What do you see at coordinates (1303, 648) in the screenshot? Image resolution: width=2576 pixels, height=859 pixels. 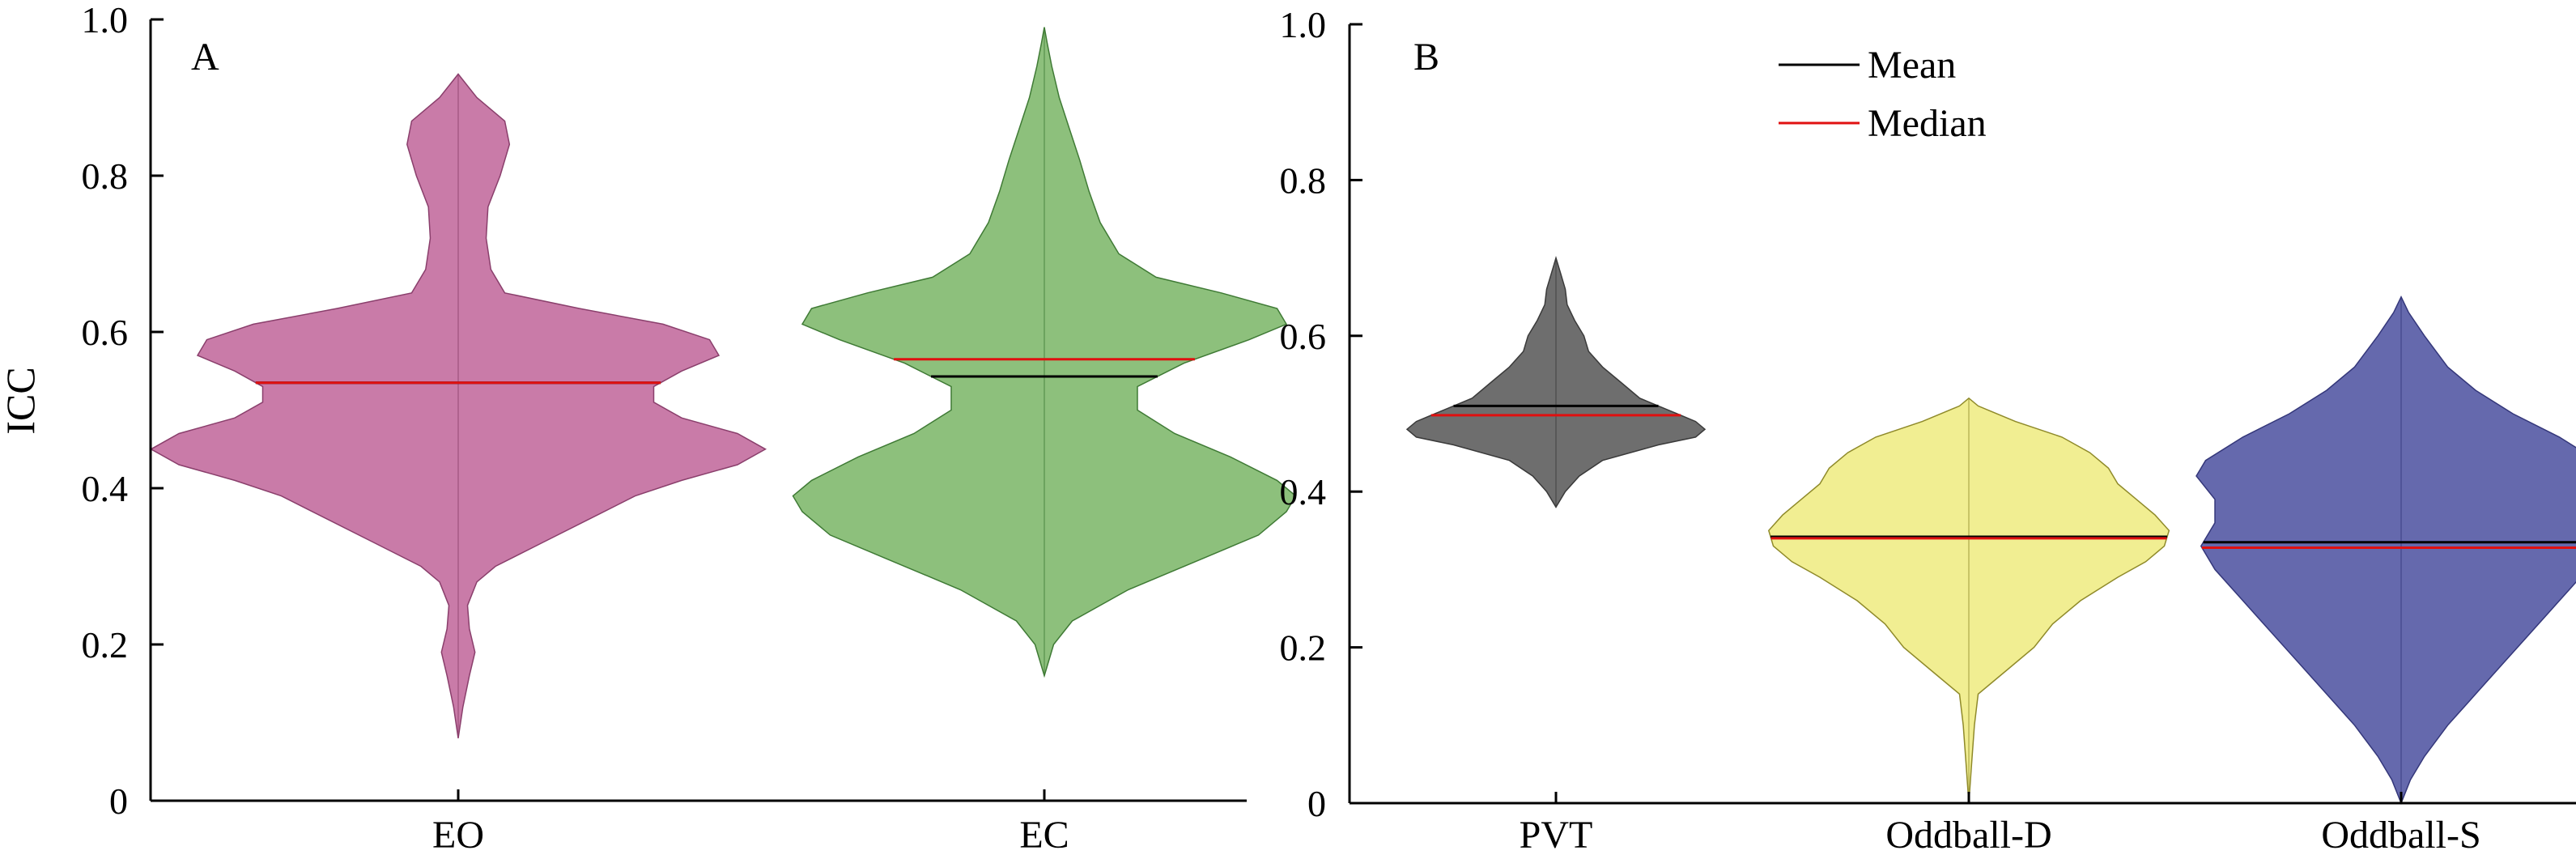 I see `panel-b-y-tick-label: 0.2` at bounding box center [1303, 648].